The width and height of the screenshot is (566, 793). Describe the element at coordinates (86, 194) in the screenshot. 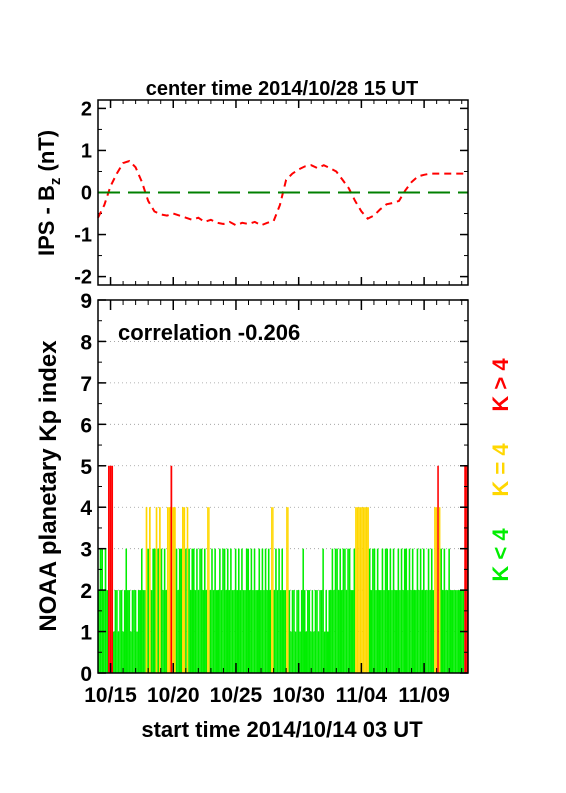

I see `top-y-tick-label: 0` at that location.